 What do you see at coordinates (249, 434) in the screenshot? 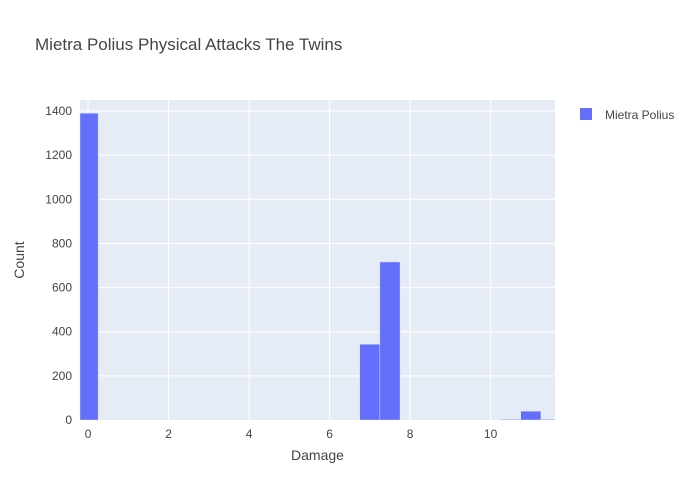
I see `x-tick-label: 4` at bounding box center [249, 434].